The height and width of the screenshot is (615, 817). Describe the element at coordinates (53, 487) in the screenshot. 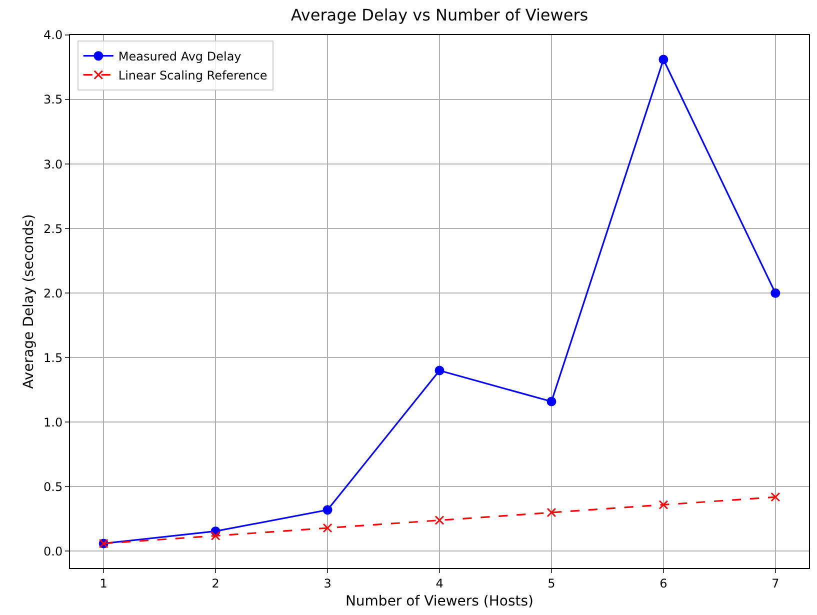

I see `y-tick-label: 0.5` at that location.